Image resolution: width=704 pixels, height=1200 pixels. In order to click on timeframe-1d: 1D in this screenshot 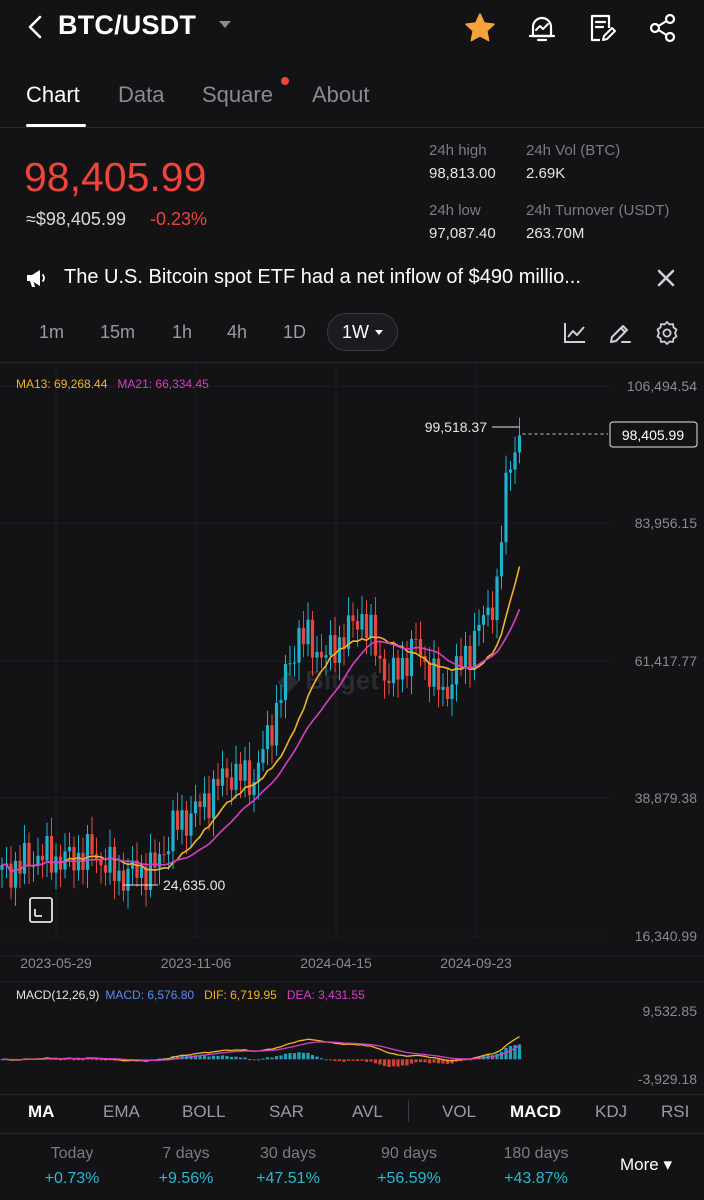, I will do `click(295, 332)`.